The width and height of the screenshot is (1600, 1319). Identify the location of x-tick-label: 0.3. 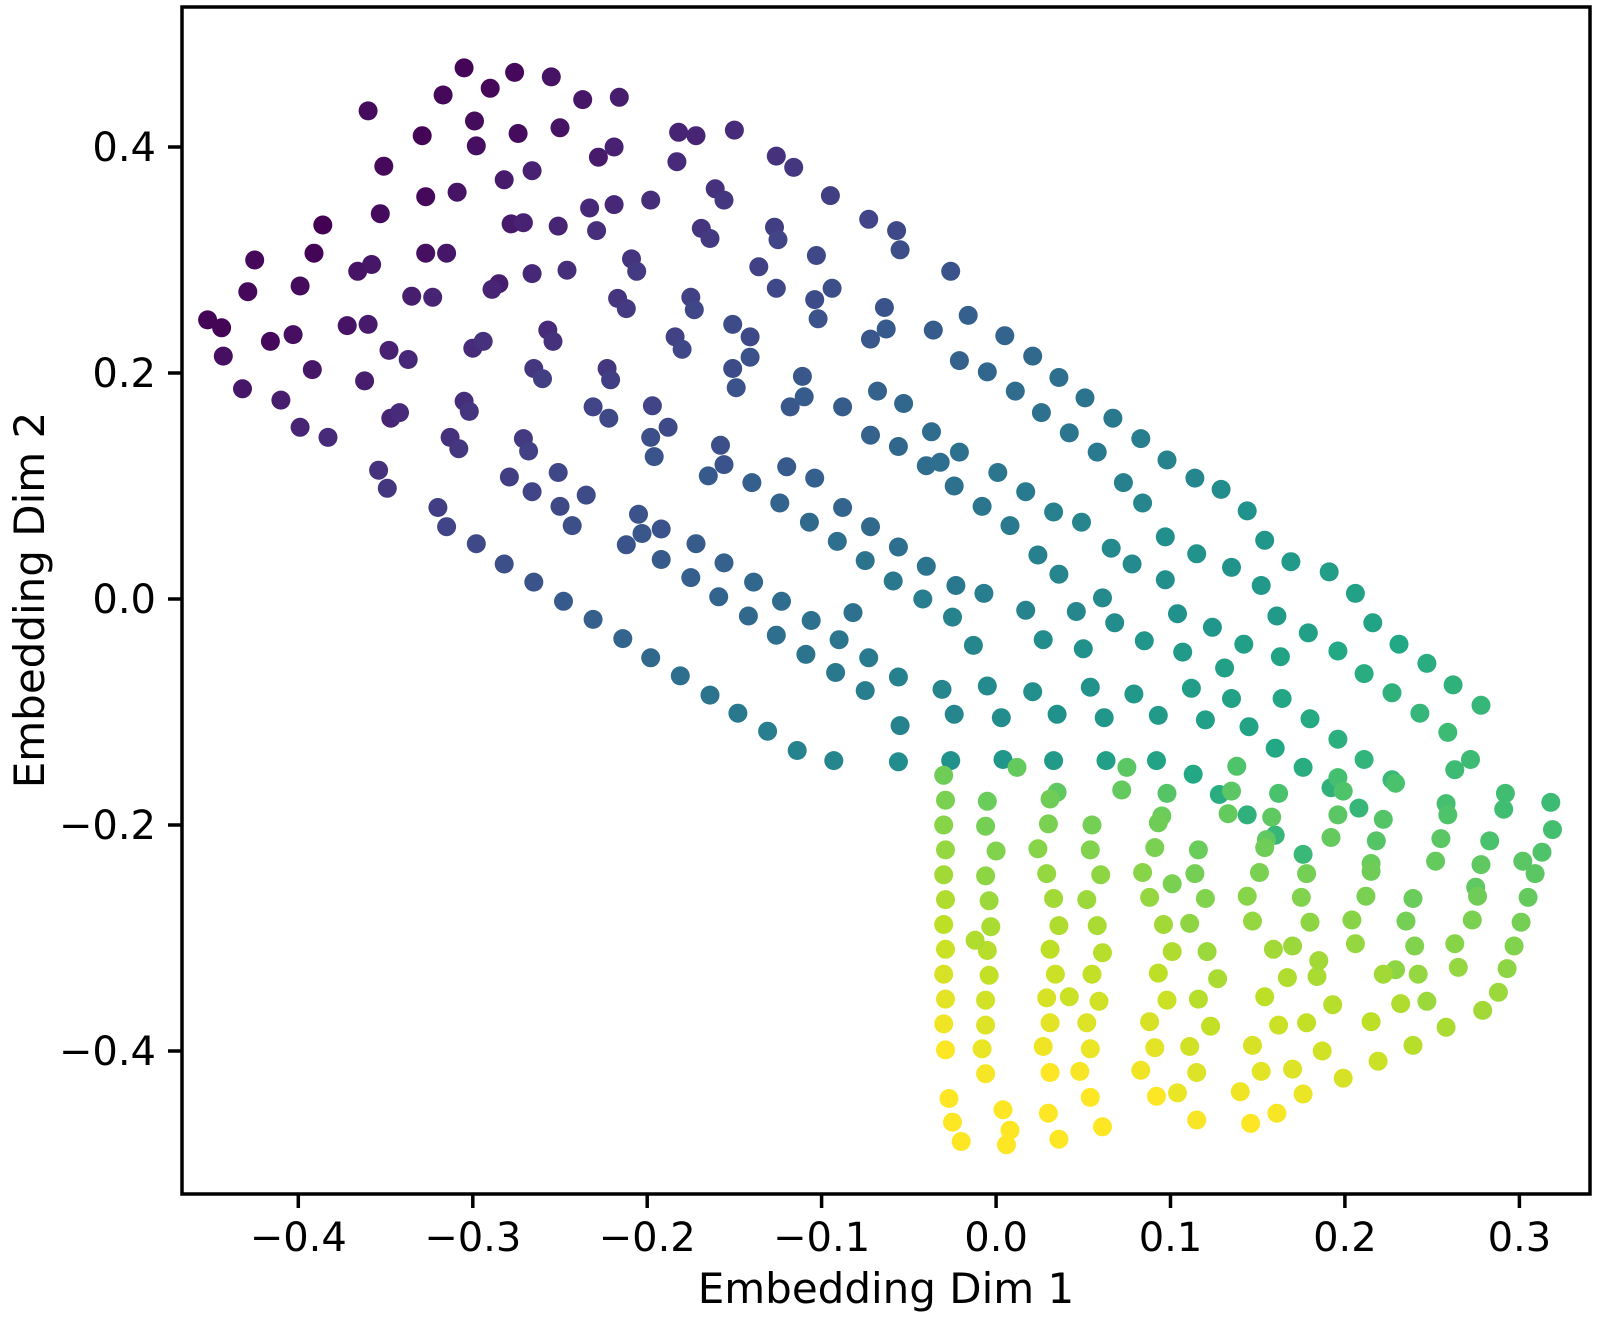
(1520, 1238).